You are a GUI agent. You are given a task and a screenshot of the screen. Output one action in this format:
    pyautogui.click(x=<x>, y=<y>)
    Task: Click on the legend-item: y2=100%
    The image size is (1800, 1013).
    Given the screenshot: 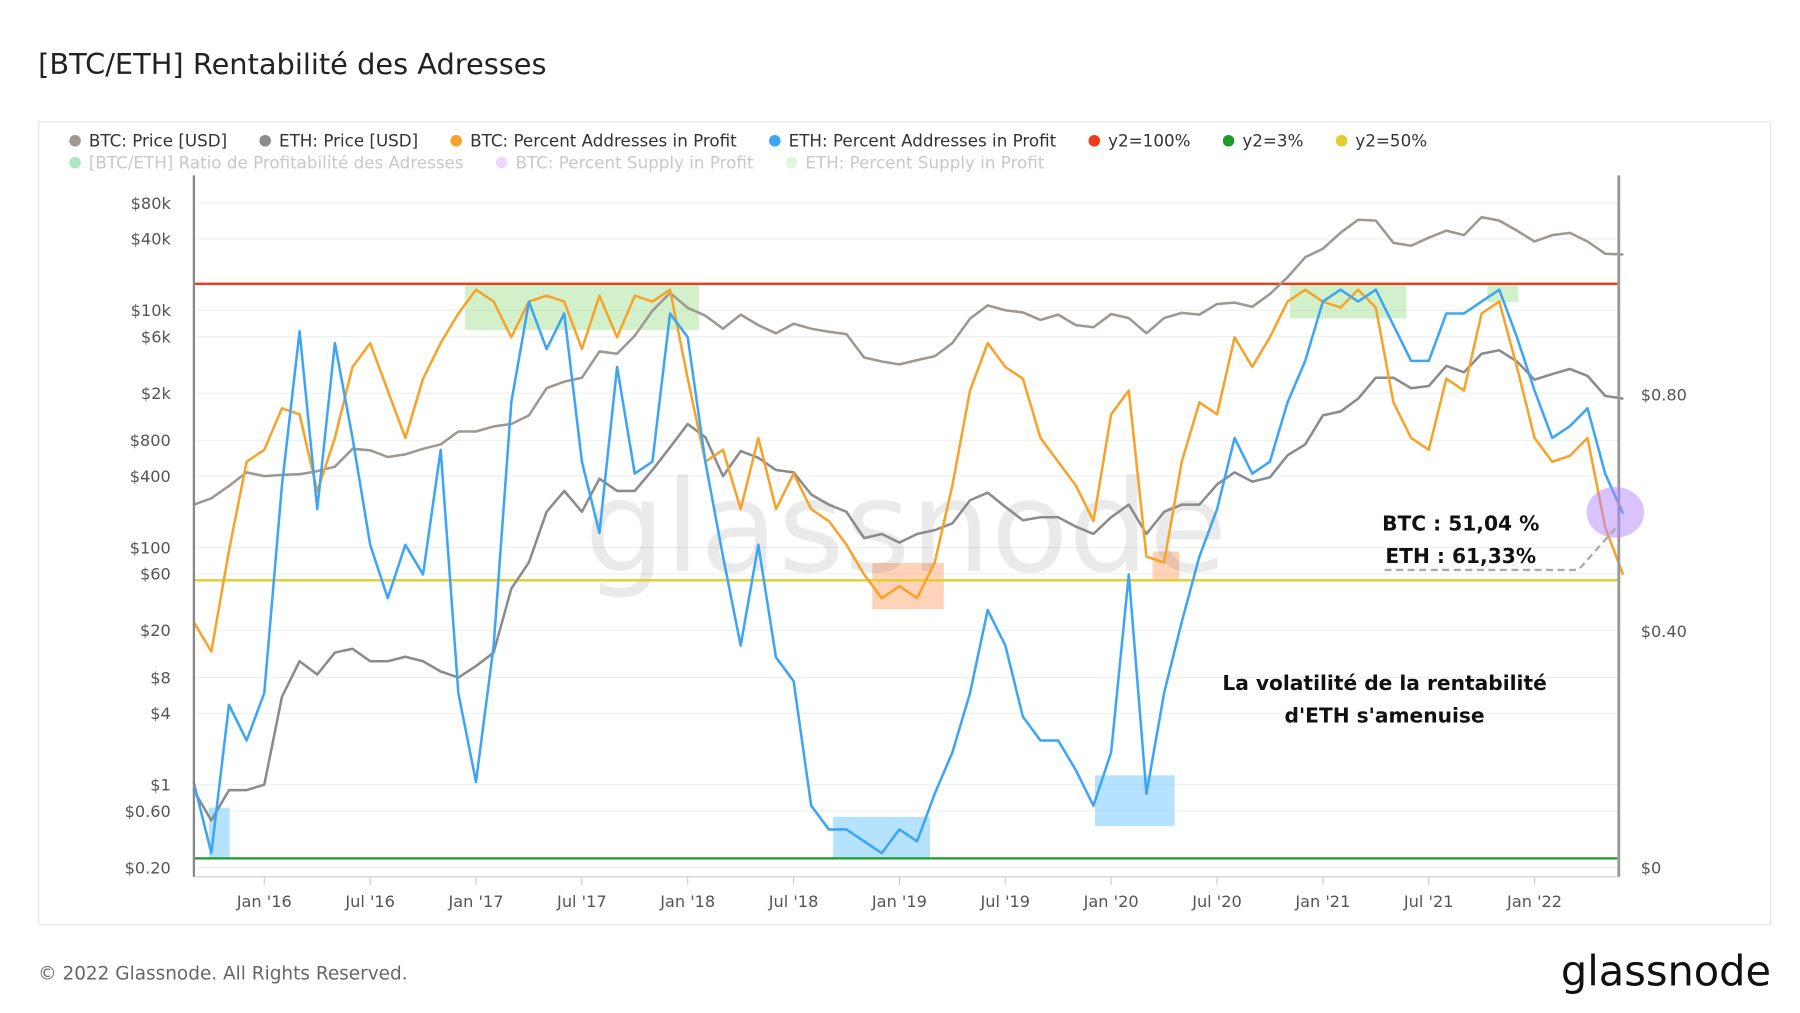 What is the action you would take?
    pyautogui.click(x=1139, y=141)
    